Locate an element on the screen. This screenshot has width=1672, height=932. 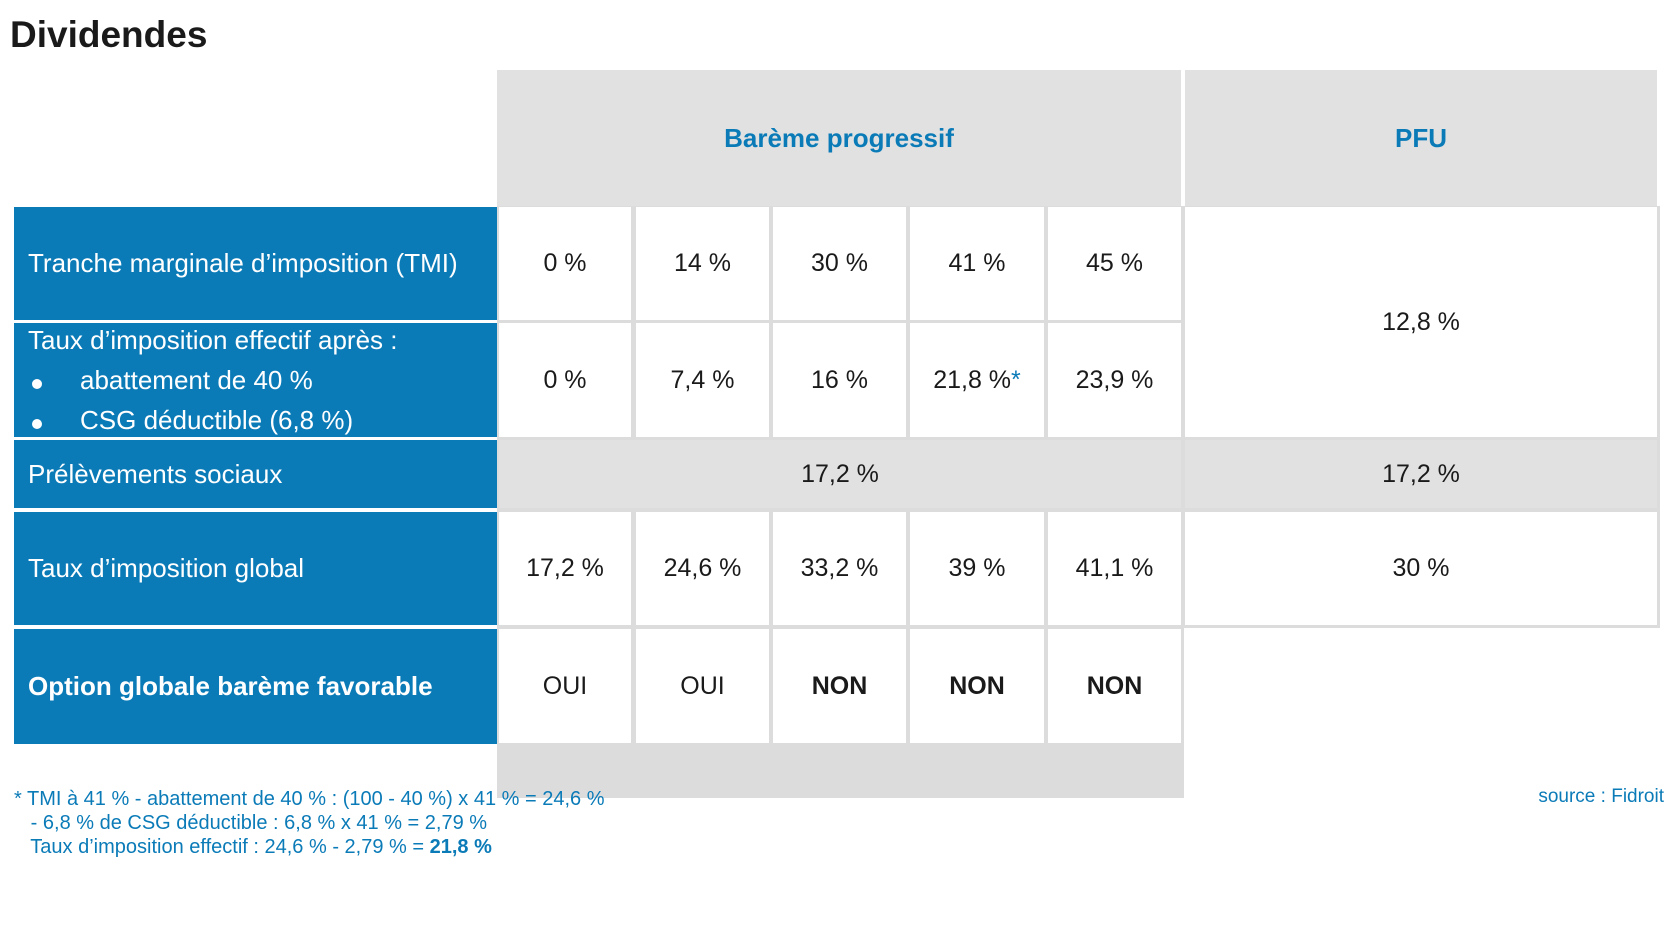
effectif-value-starred: 21,8 % * is located at coordinates (977, 380).